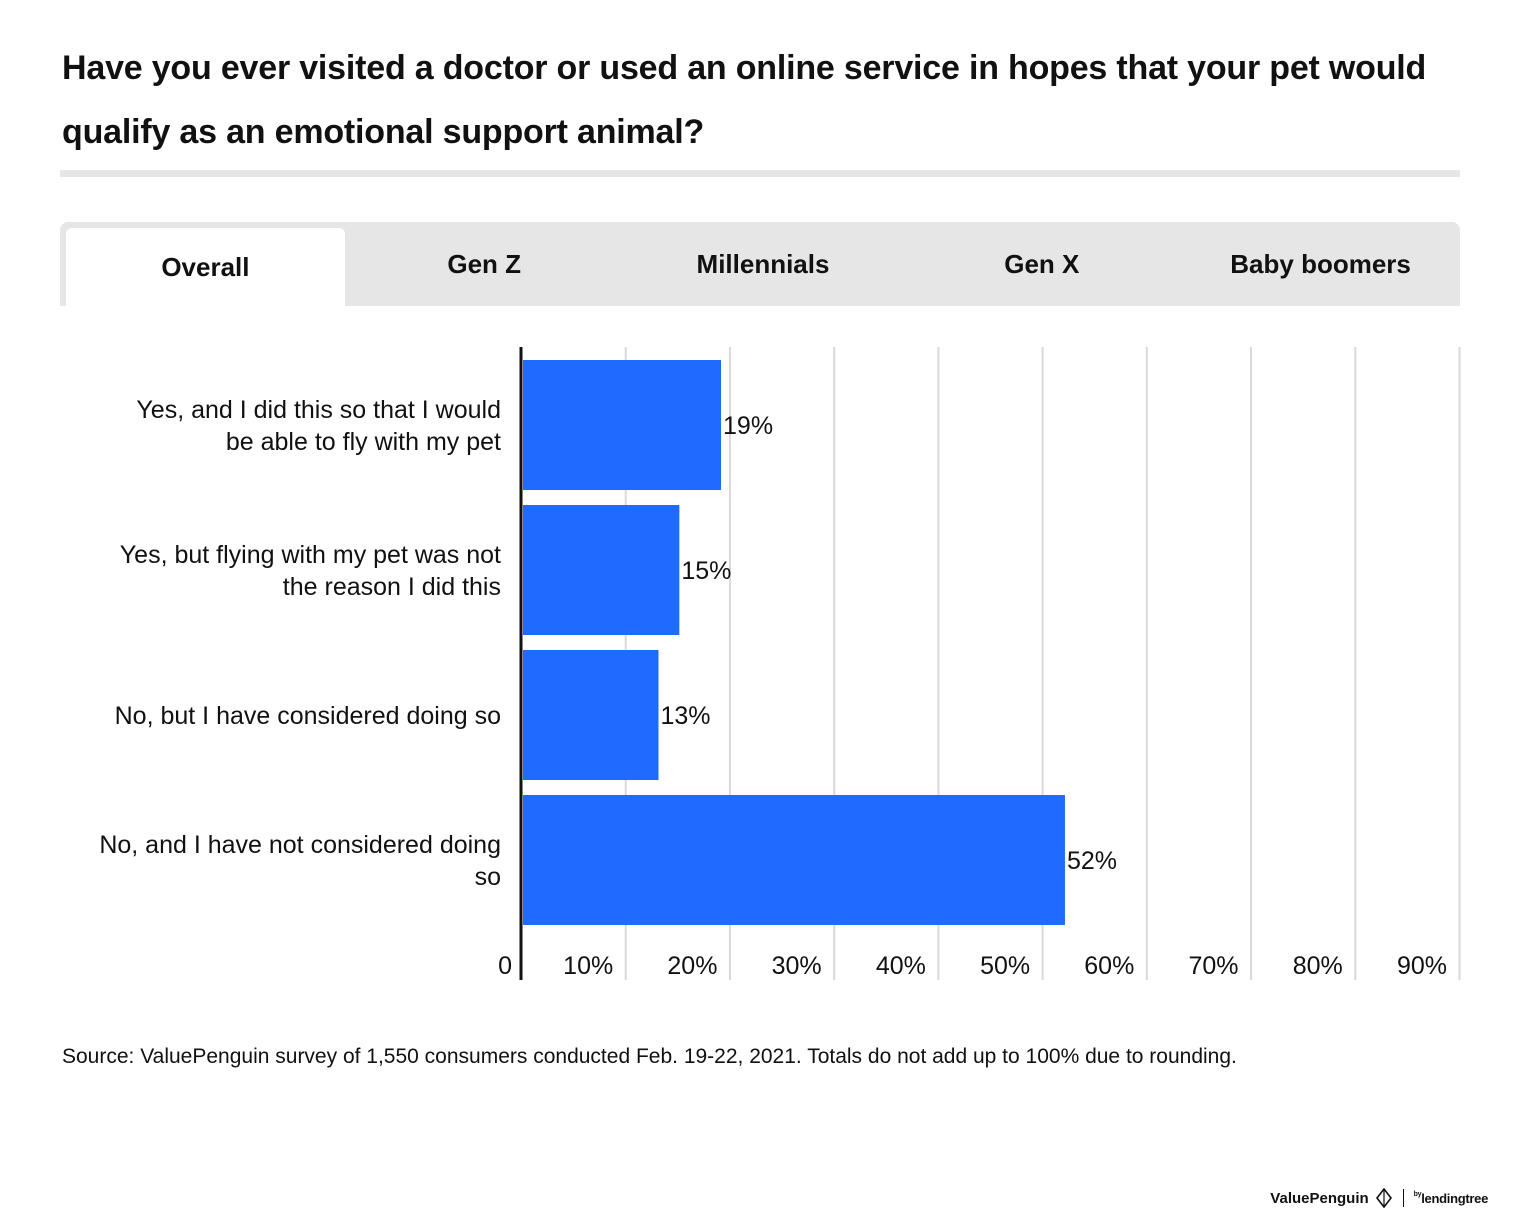 Image resolution: width=1520 pixels, height=1230 pixels. Describe the element at coordinates (484, 263) in the screenshot. I see `tab-gen-z: Gen Z` at that location.